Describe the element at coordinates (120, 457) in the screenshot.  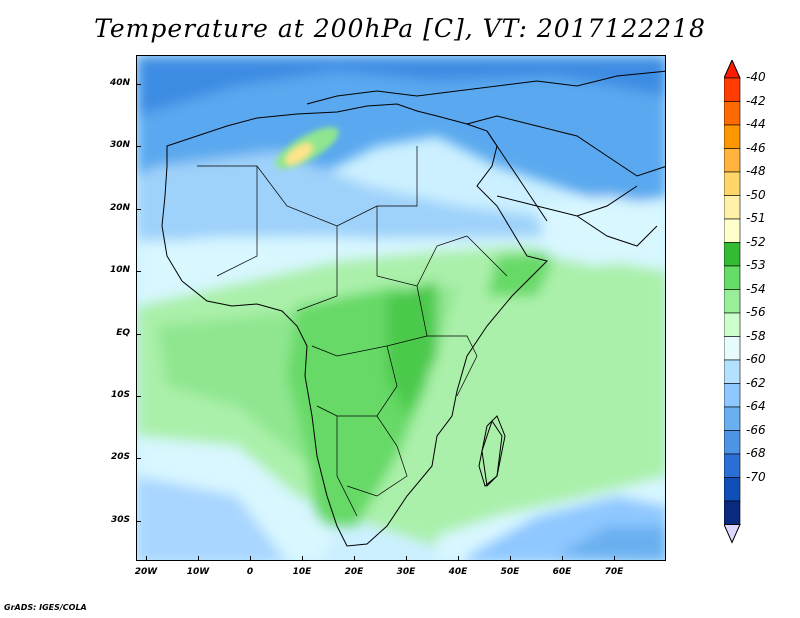
I see `lat-tick-label: 20S` at that location.